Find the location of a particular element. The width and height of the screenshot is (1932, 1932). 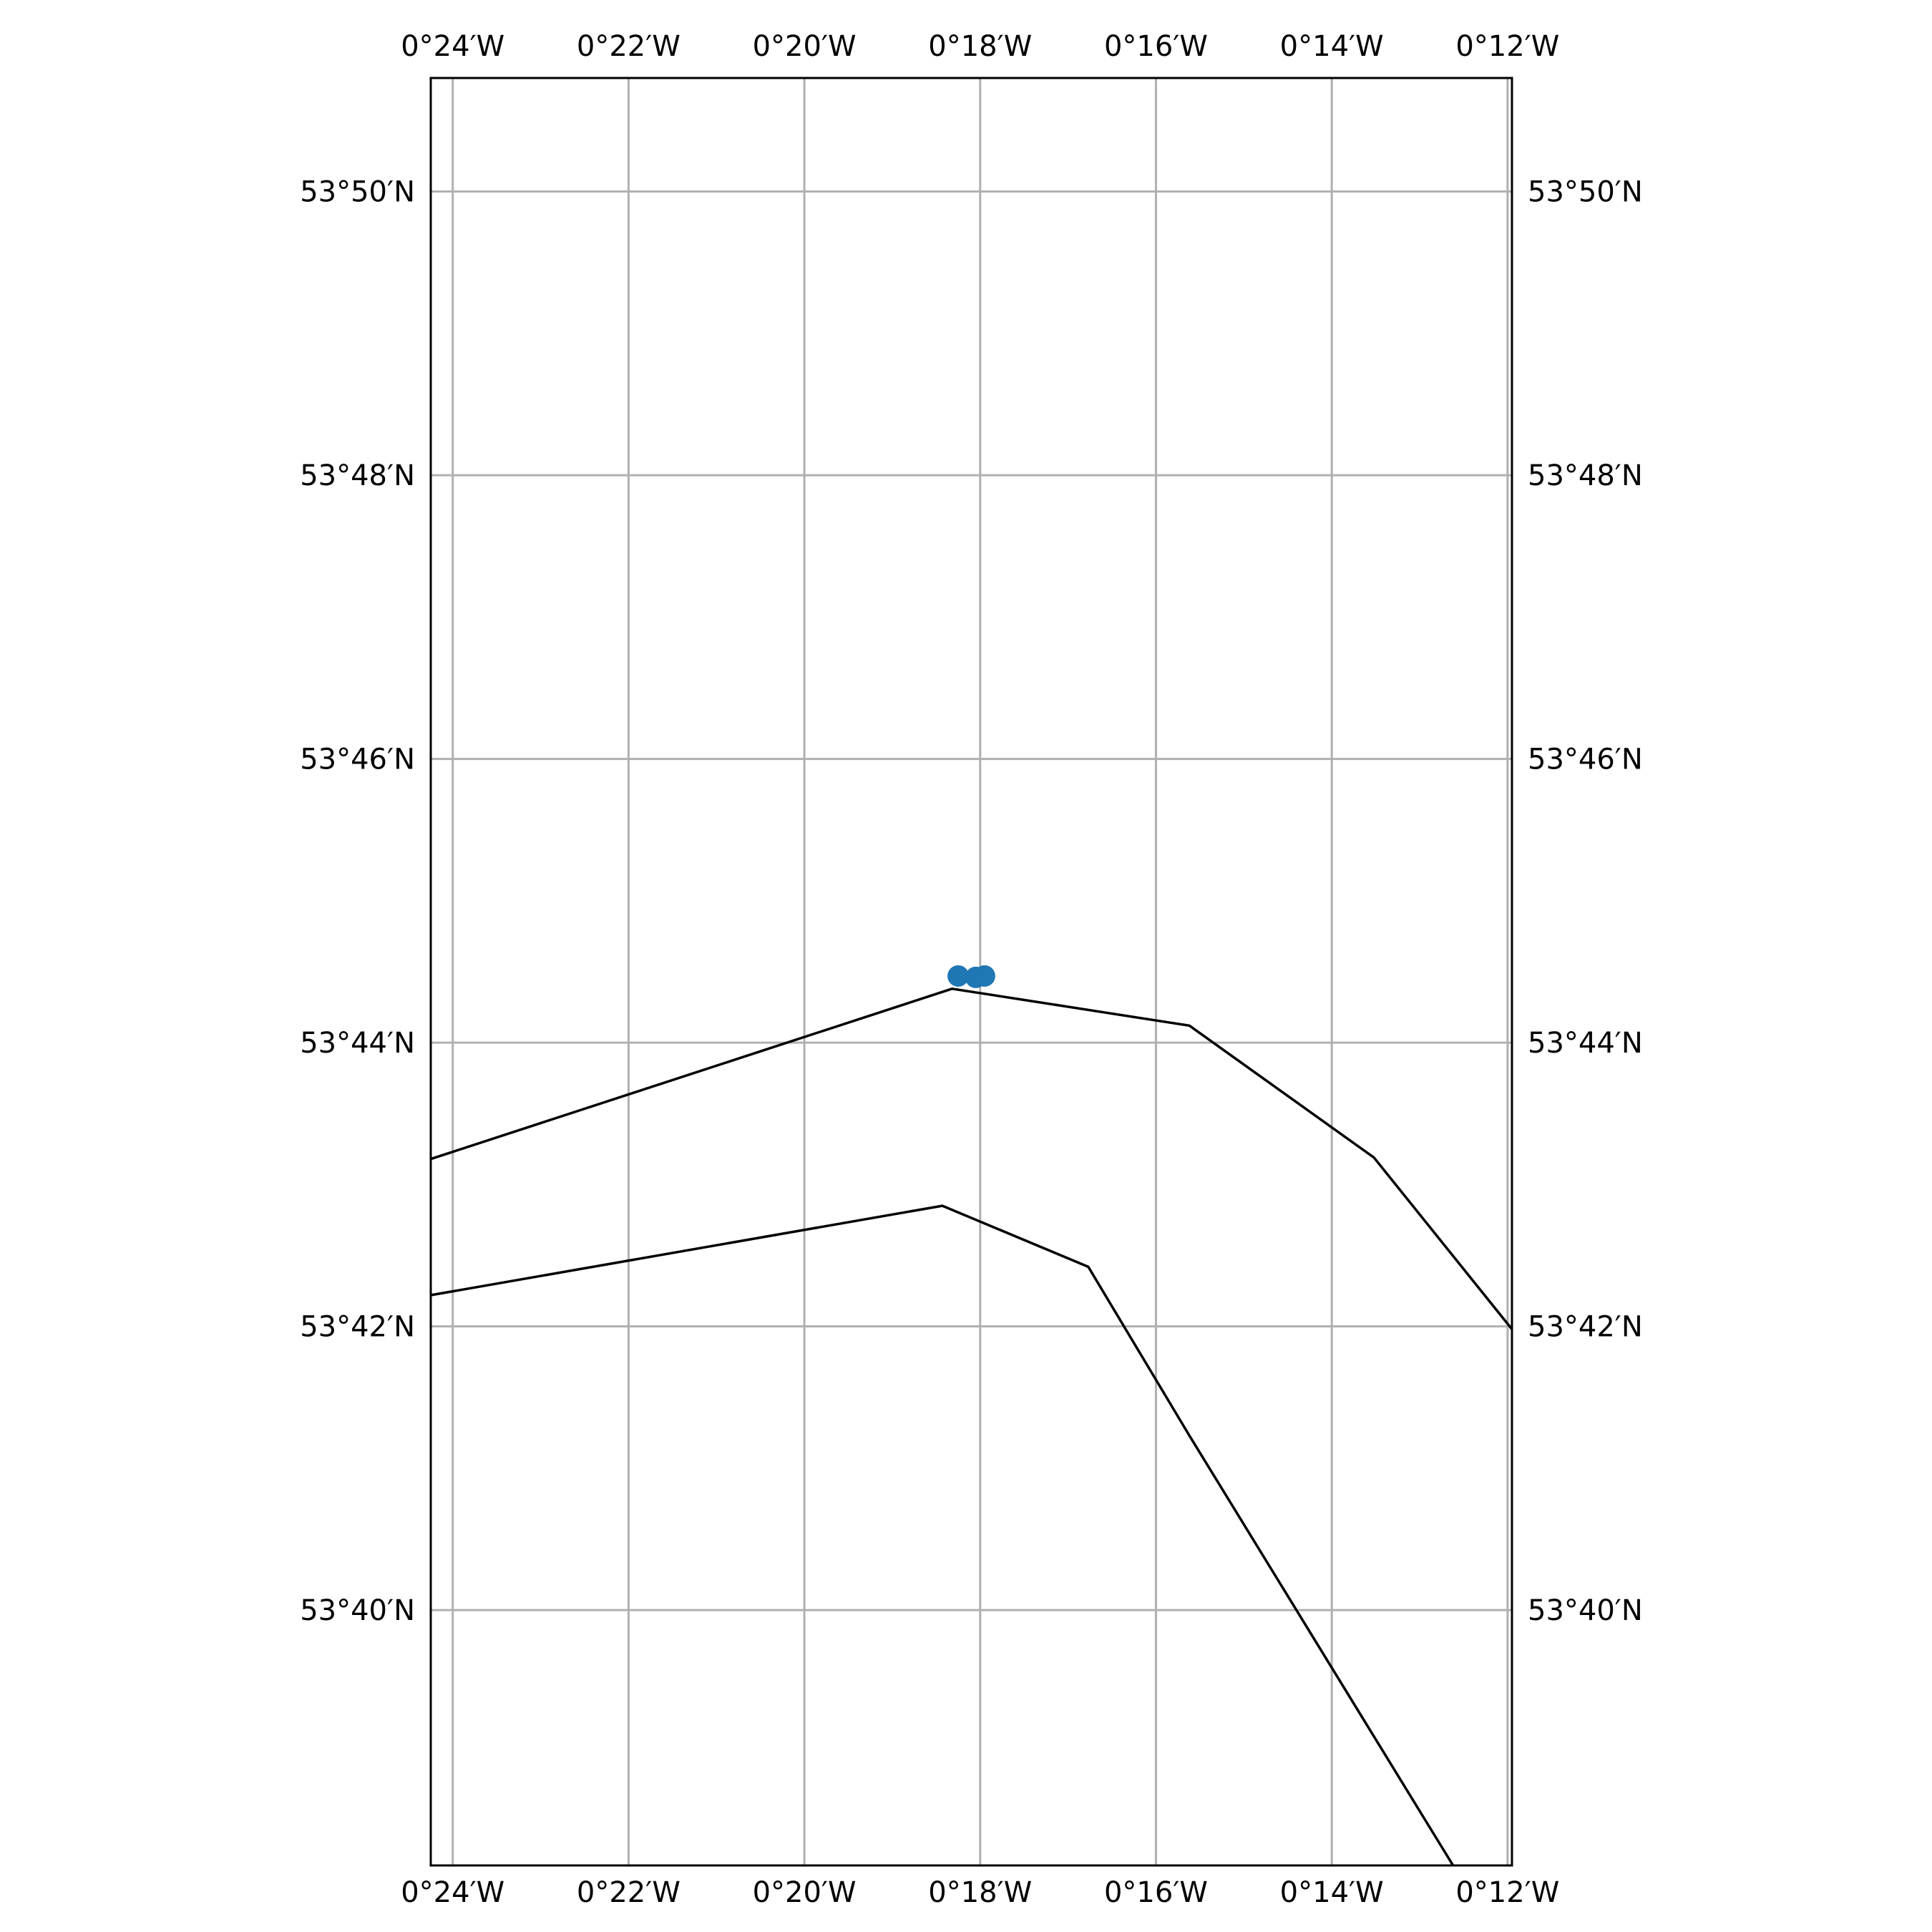

coastline-north-shore is located at coordinates (971, 1158).